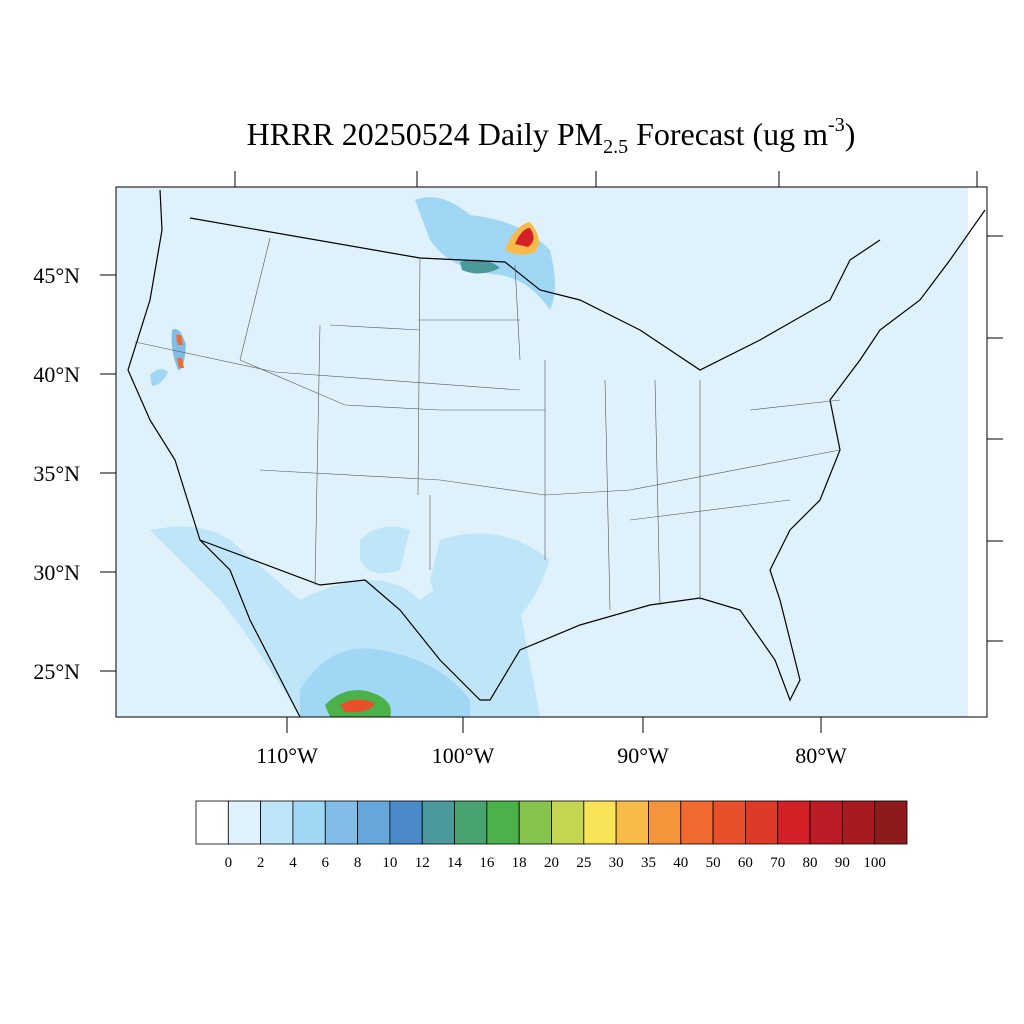 The width and height of the screenshot is (1024, 1024). Describe the element at coordinates (261, 863) in the screenshot. I see `colorbar-label: 2` at that location.